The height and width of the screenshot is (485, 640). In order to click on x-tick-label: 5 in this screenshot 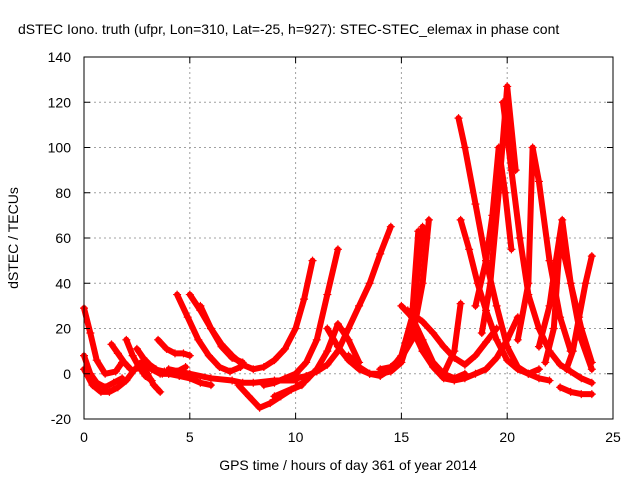, I will do `click(190, 437)`.